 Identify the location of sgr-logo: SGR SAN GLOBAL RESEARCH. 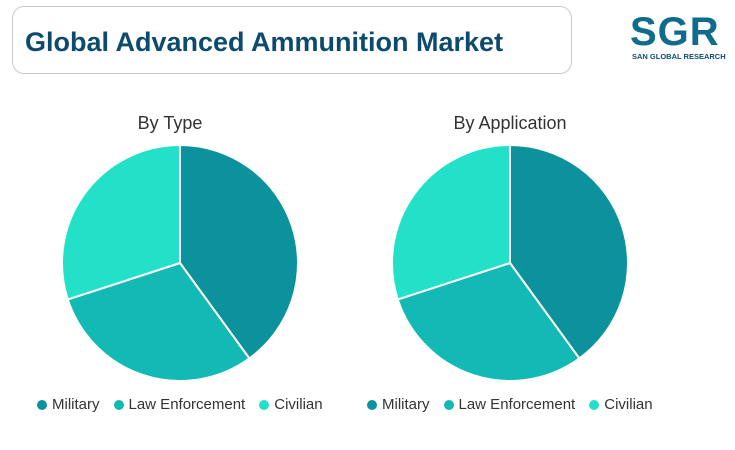
(678, 36).